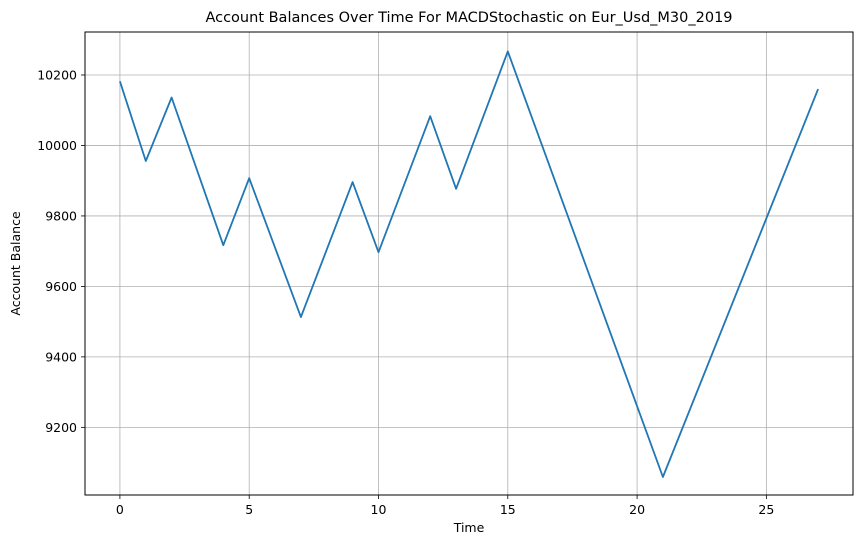 The height and width of the screenshot is (545, 868). I want to click on y-axis-label: Account Balance, so click(15, 263).